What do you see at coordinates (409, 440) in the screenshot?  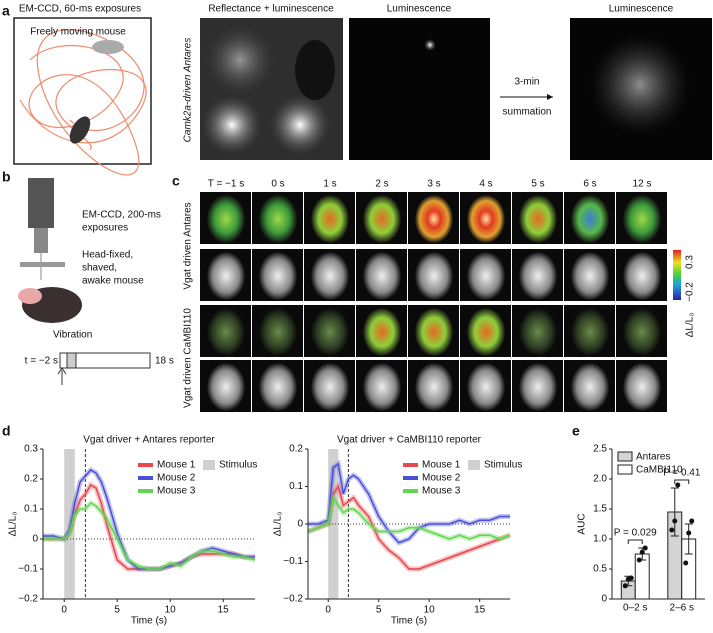 I see `chart-title: Vgat driver + CaMBI110 reporter` at bounding box center [409, 440].